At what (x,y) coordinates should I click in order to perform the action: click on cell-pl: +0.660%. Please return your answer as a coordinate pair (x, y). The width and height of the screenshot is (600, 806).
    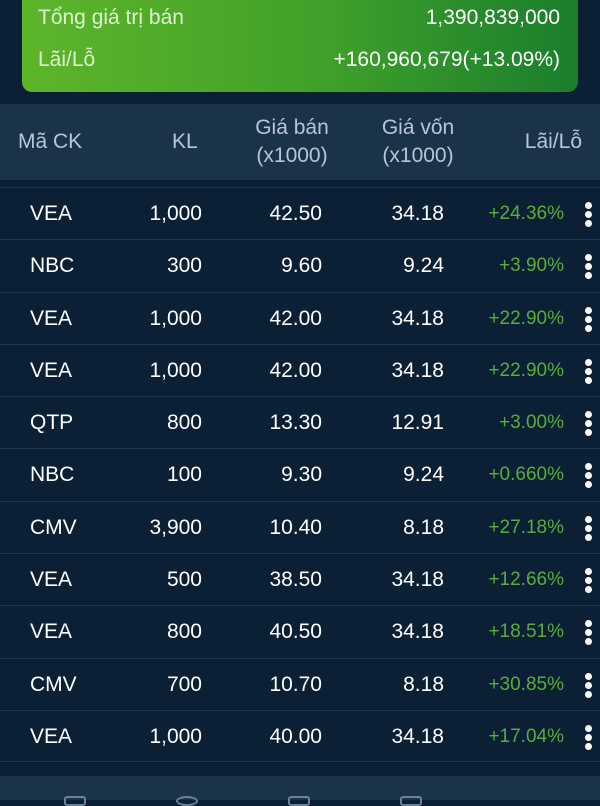
    Looking at the image, I should click on (526, 475).